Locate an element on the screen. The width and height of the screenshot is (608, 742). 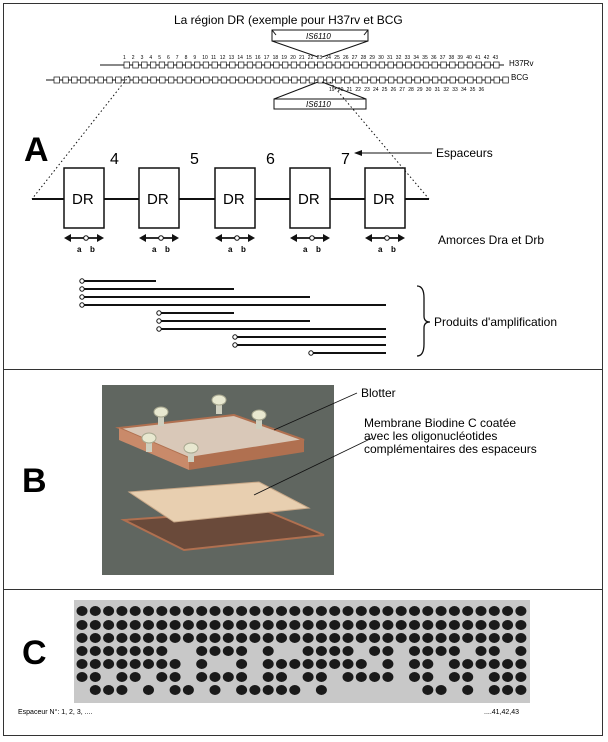
h37rv-spacer-number: 23 is located at coordinates (320, 58).